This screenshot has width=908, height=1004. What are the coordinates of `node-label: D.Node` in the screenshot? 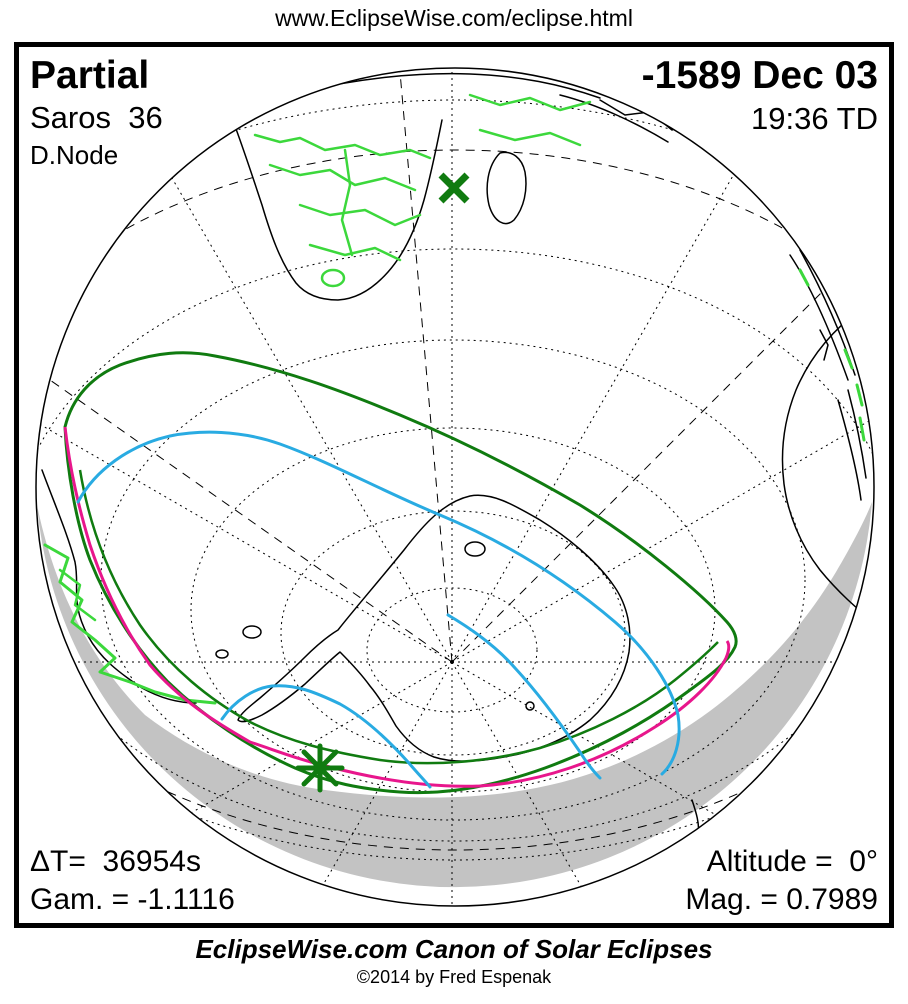 It's located at (74, 155).